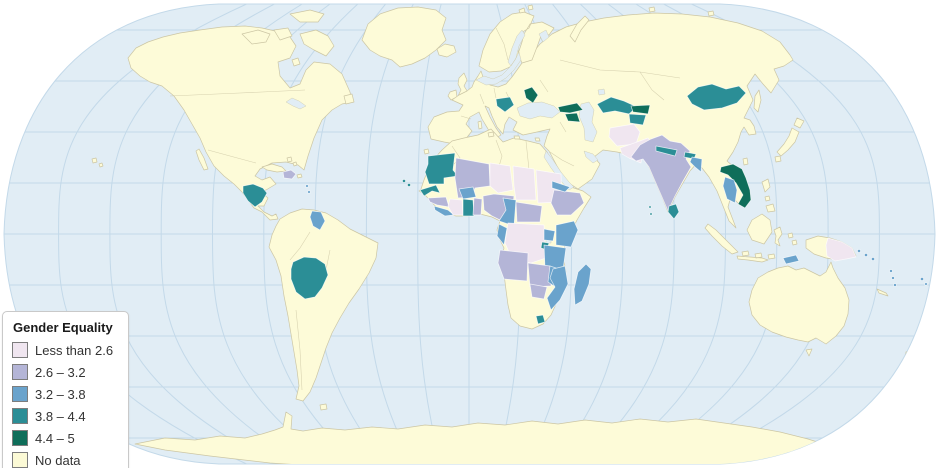  What do you see at coordinates (20, 394) in the screenshot?
I see `legend-swatch-c3` at bounding box center [20, 394].